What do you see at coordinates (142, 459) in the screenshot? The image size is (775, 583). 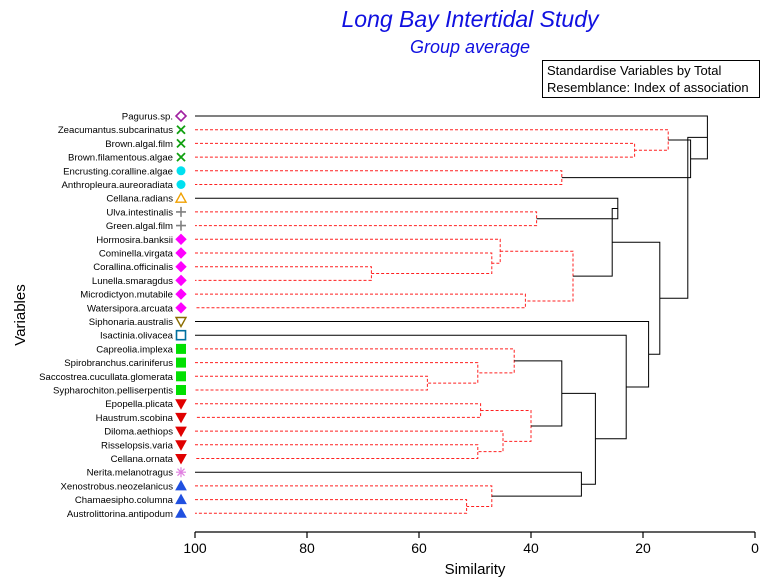 I see `leaf-label: Cellana.ornata` at bounding box center [142, 459].